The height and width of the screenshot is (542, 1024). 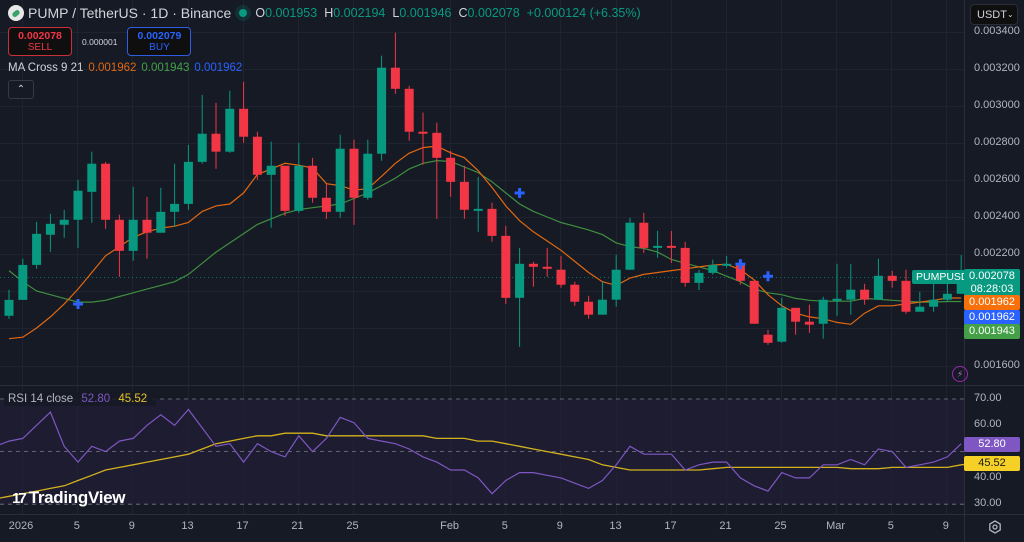 I want to click on change-value: +0.000124 (+6.35%), so click(x=583, y=13).